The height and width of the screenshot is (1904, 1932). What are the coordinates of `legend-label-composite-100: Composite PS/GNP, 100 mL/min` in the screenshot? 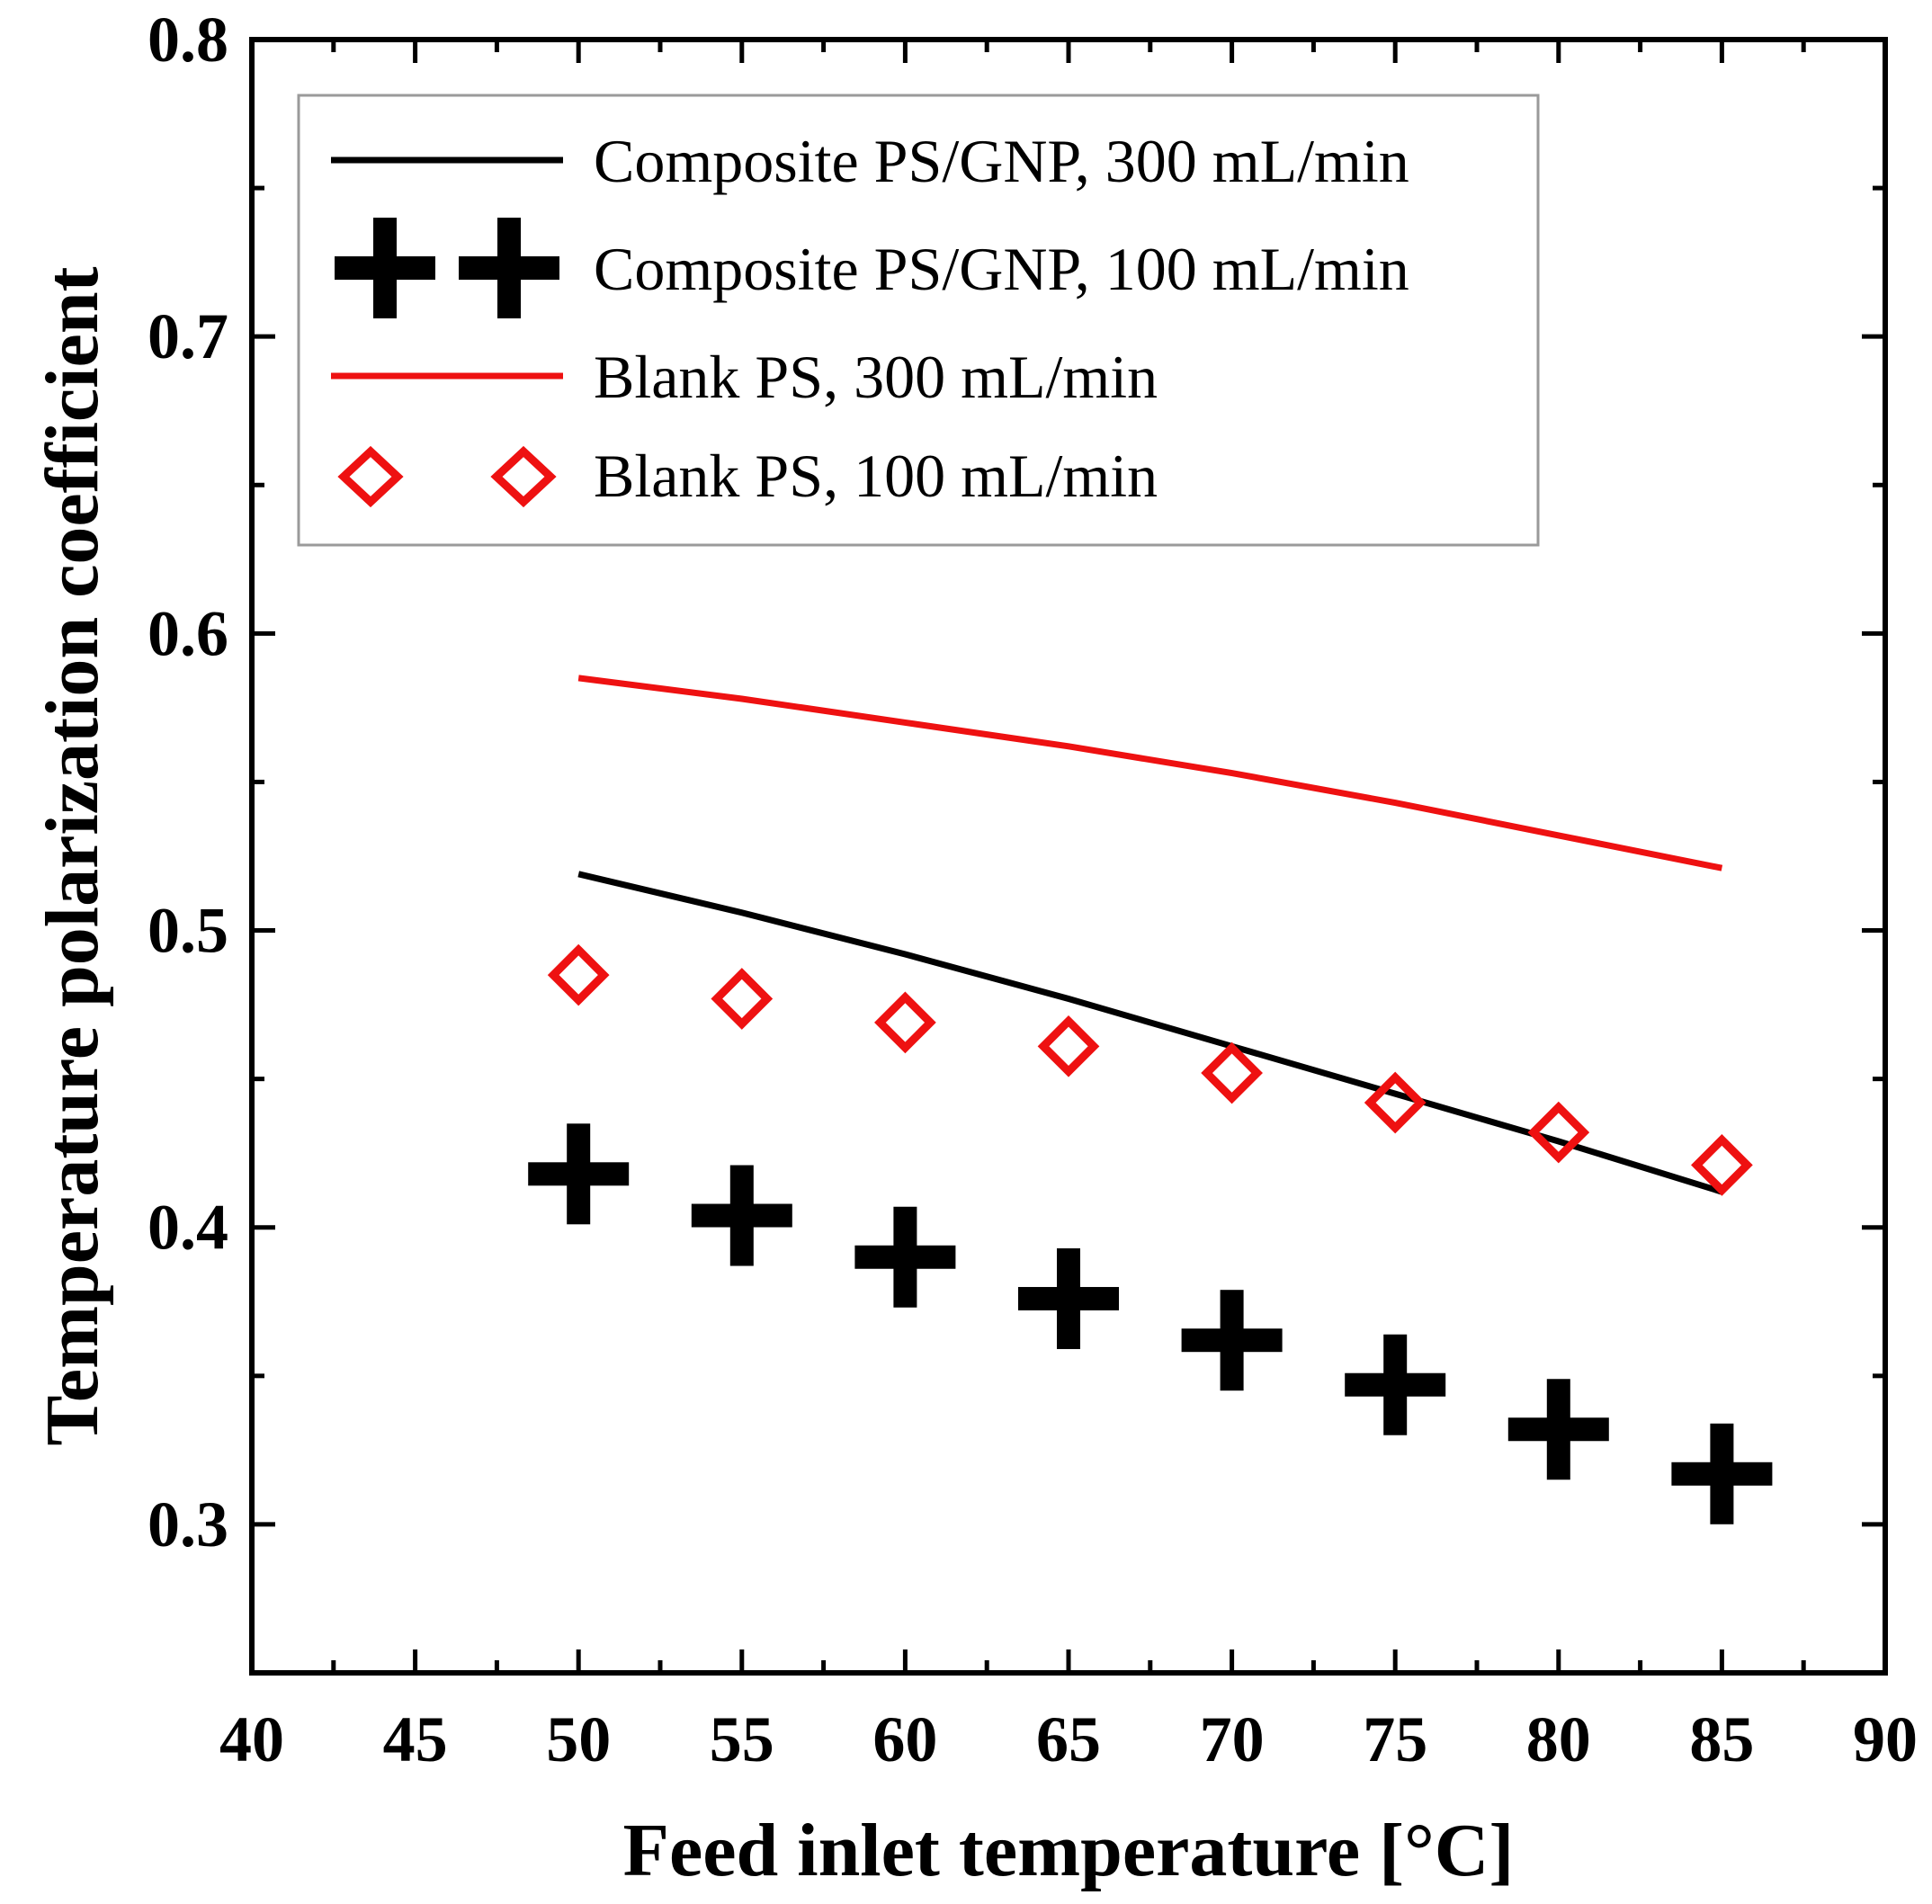 It's located at (1001, 269).